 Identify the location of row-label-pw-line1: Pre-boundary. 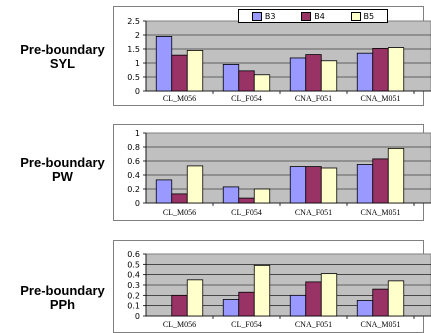
(62, 162).